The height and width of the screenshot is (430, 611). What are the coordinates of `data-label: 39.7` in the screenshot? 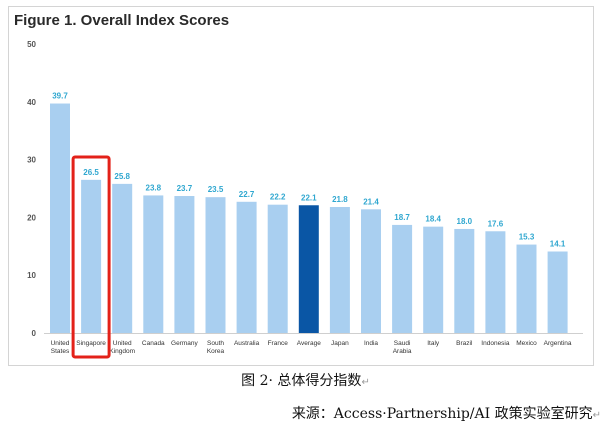 It's located at (60, 96).